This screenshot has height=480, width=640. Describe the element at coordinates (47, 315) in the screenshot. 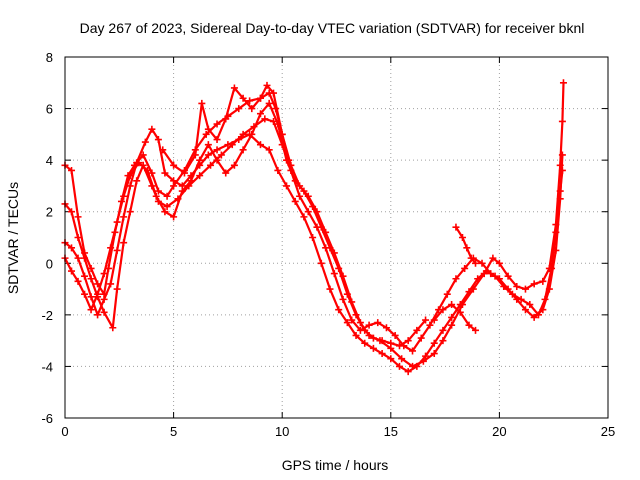

I see `y-tick-label: -2` at that location.